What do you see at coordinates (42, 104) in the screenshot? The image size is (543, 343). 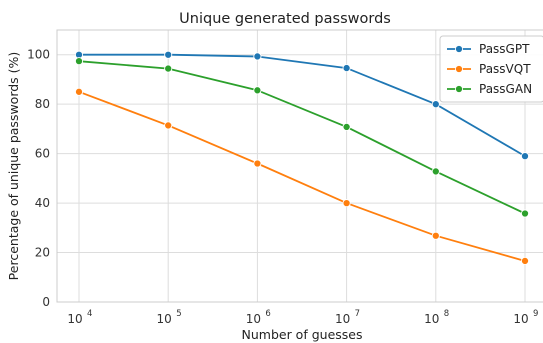 I see `y-tick-label: 80` at bounding box center [42, 104].